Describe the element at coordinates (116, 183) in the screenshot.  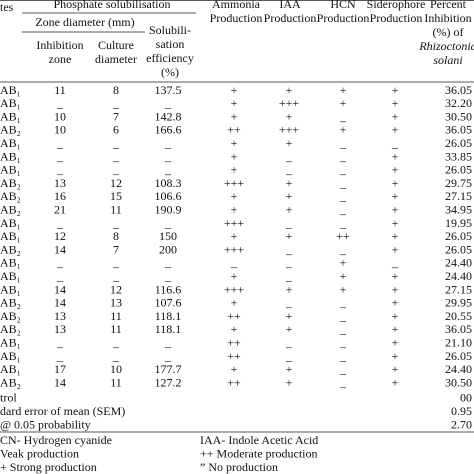
I see `cell: 12` at that location.